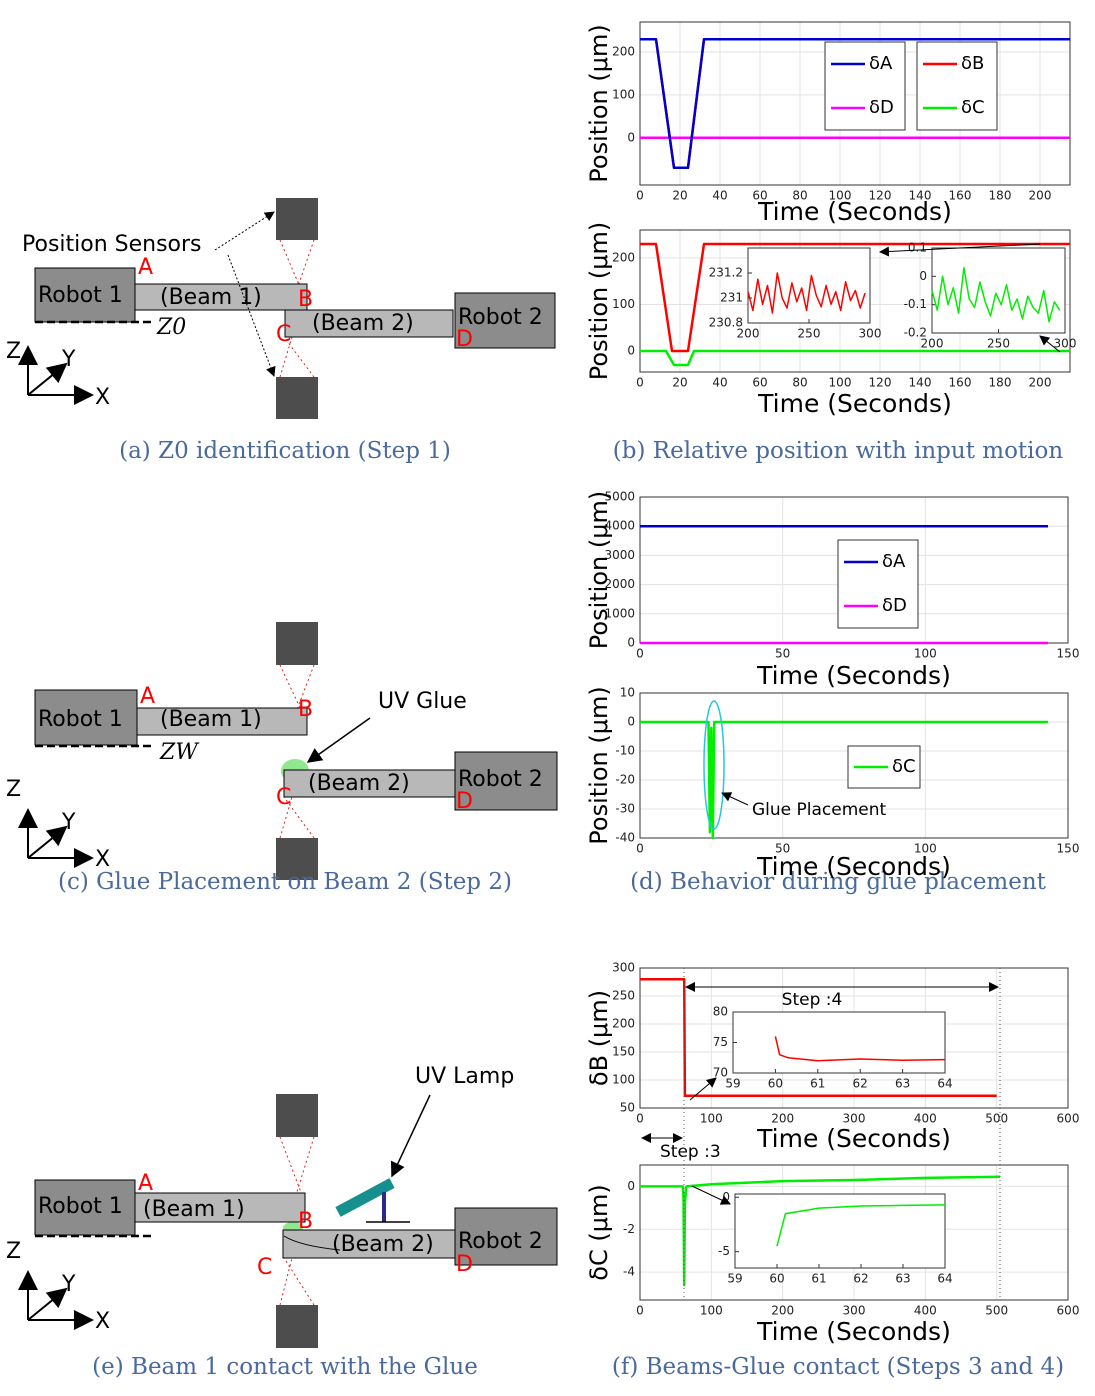 The image size is (1095, 1396). Describe the element at coordinates (854, 211) in the screenshot. I see `x-axis-label: Time (Seconds)` at that location.